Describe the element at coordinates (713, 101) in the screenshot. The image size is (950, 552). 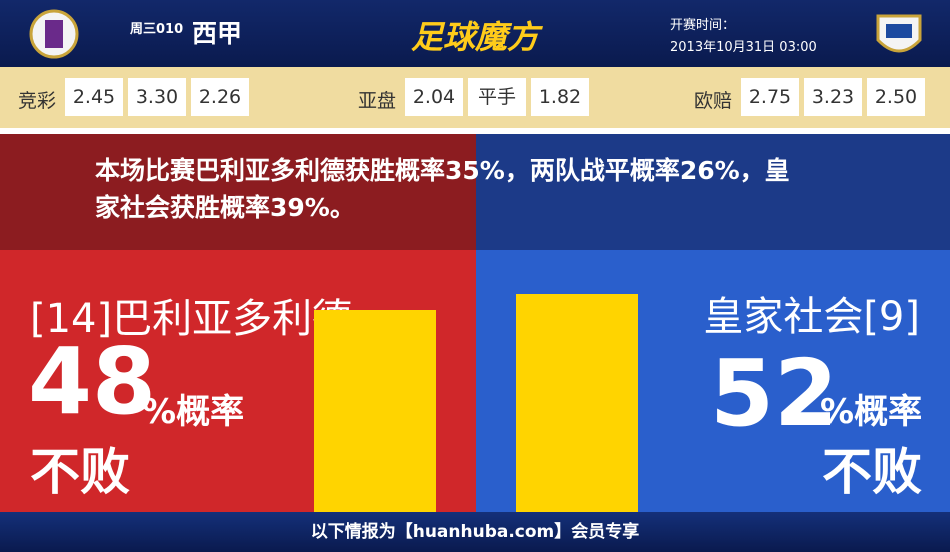
I see `odds-label: 欧赔` at that location.